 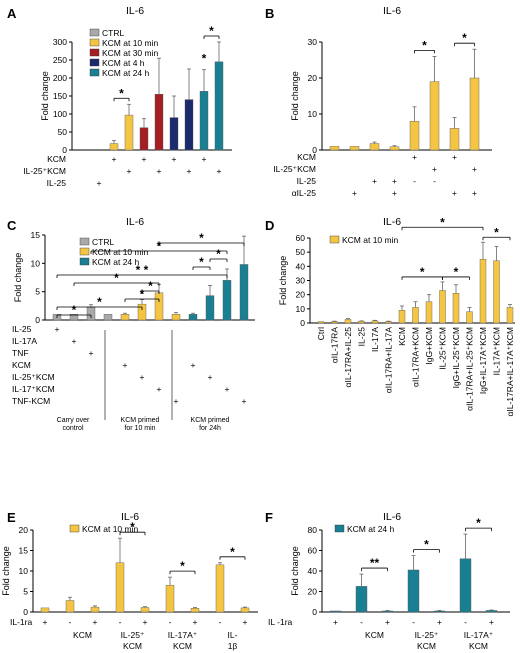 What do you see at coordinates (33, 389) in the screenshot?
I see `row-label: IL-17⁺KCM` at bounding box center [33, 389].